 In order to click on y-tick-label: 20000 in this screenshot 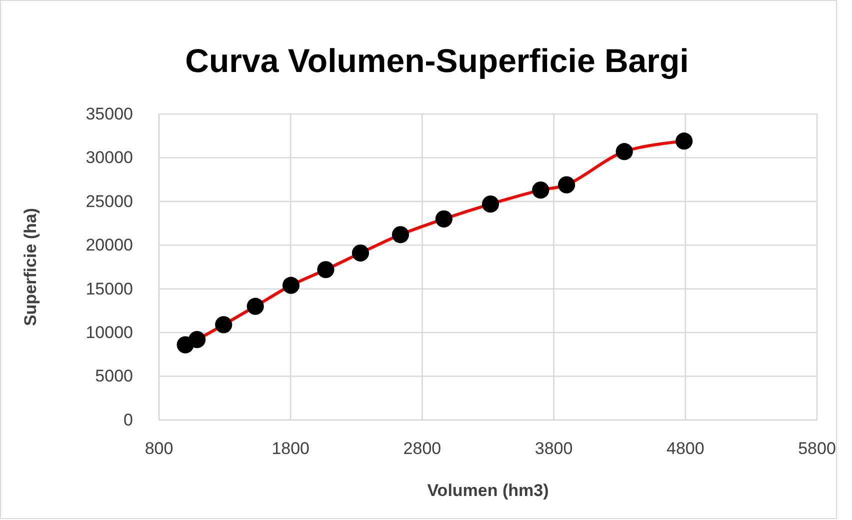, I will do `click(109, 245)`.